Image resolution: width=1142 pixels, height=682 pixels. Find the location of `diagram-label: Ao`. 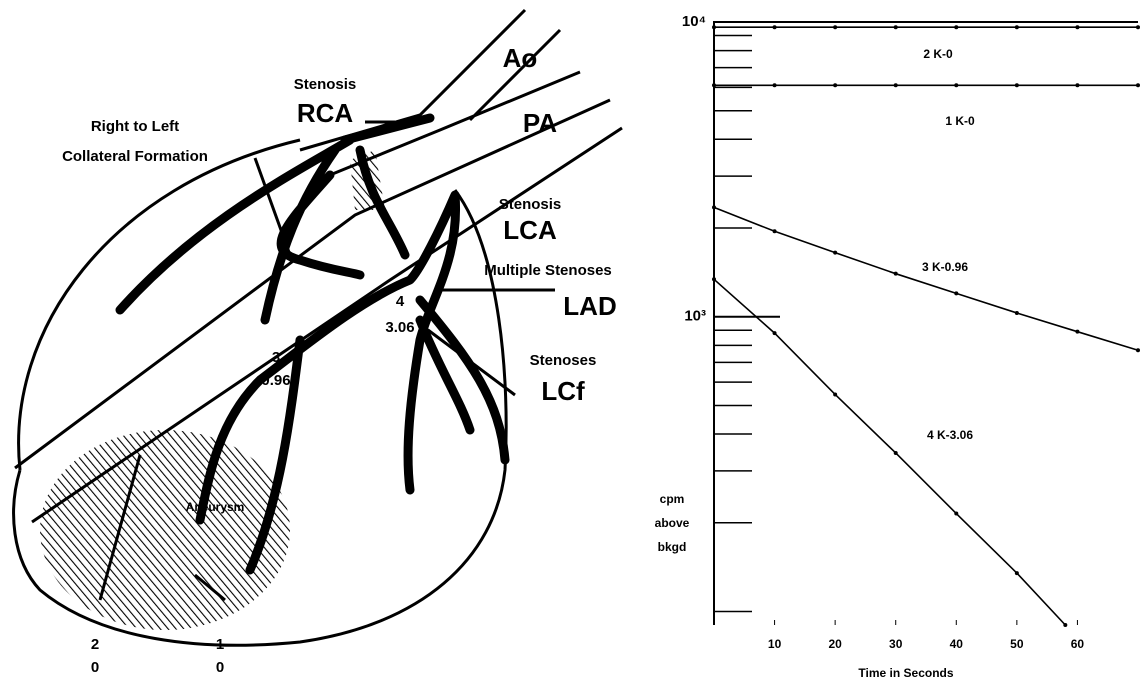

diagram-label: Ao is located at coordinates (520, 58).